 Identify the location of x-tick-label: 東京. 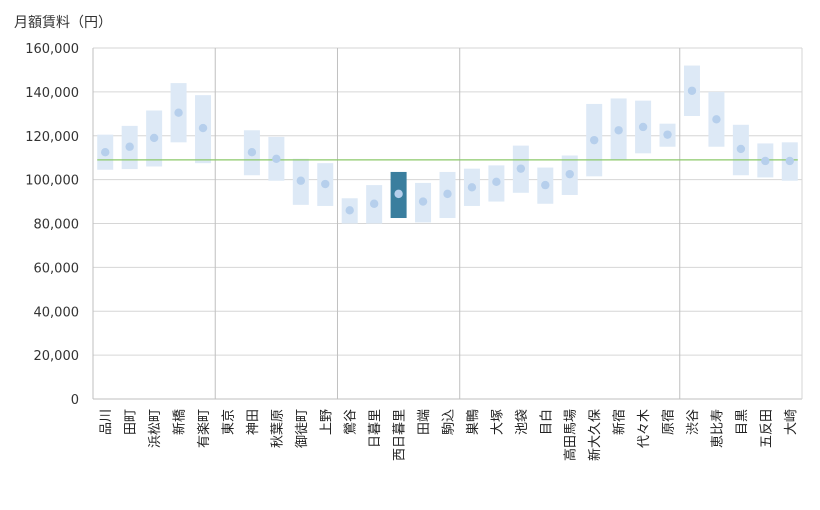
(228, 422).